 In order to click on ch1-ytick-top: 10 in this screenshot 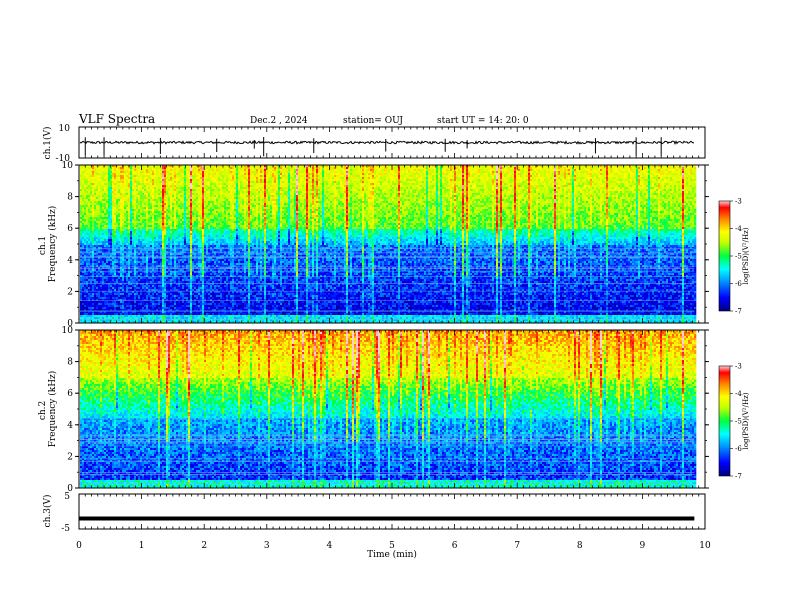, I will do `click(65, 129)`.